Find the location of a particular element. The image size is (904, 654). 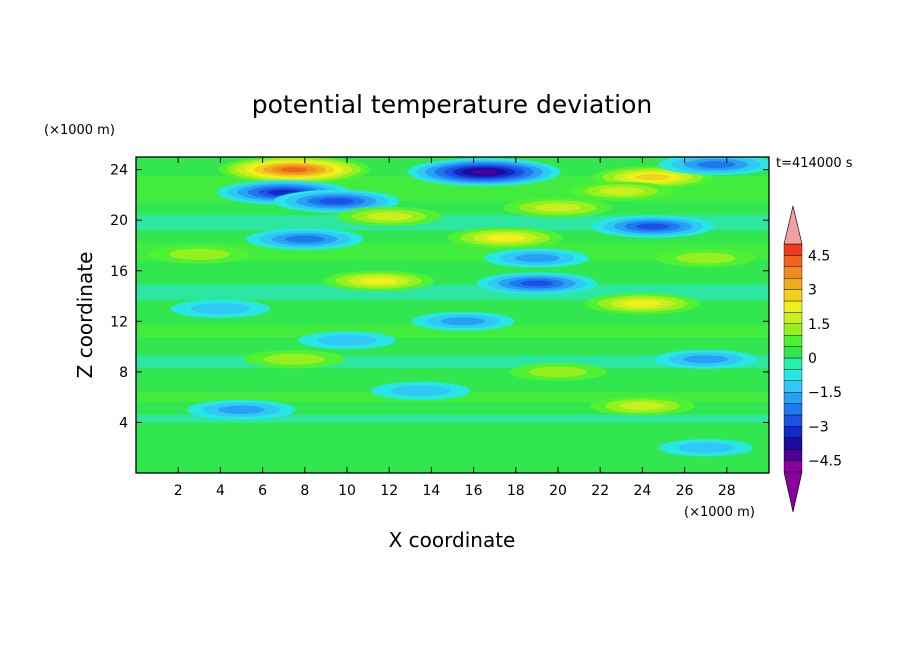

y-tick-label: 16 is located at coordinates (119, 272).